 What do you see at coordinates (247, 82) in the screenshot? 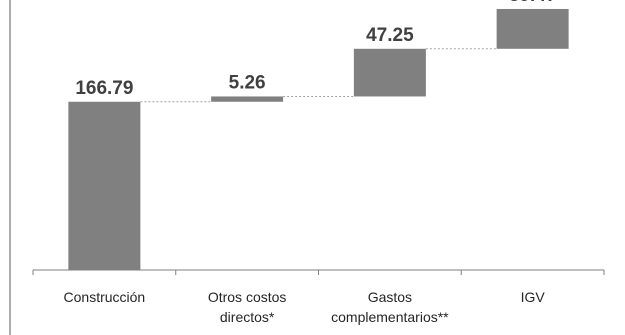
I see `value-label-2: 5.26` at bounding box center [247, 82].